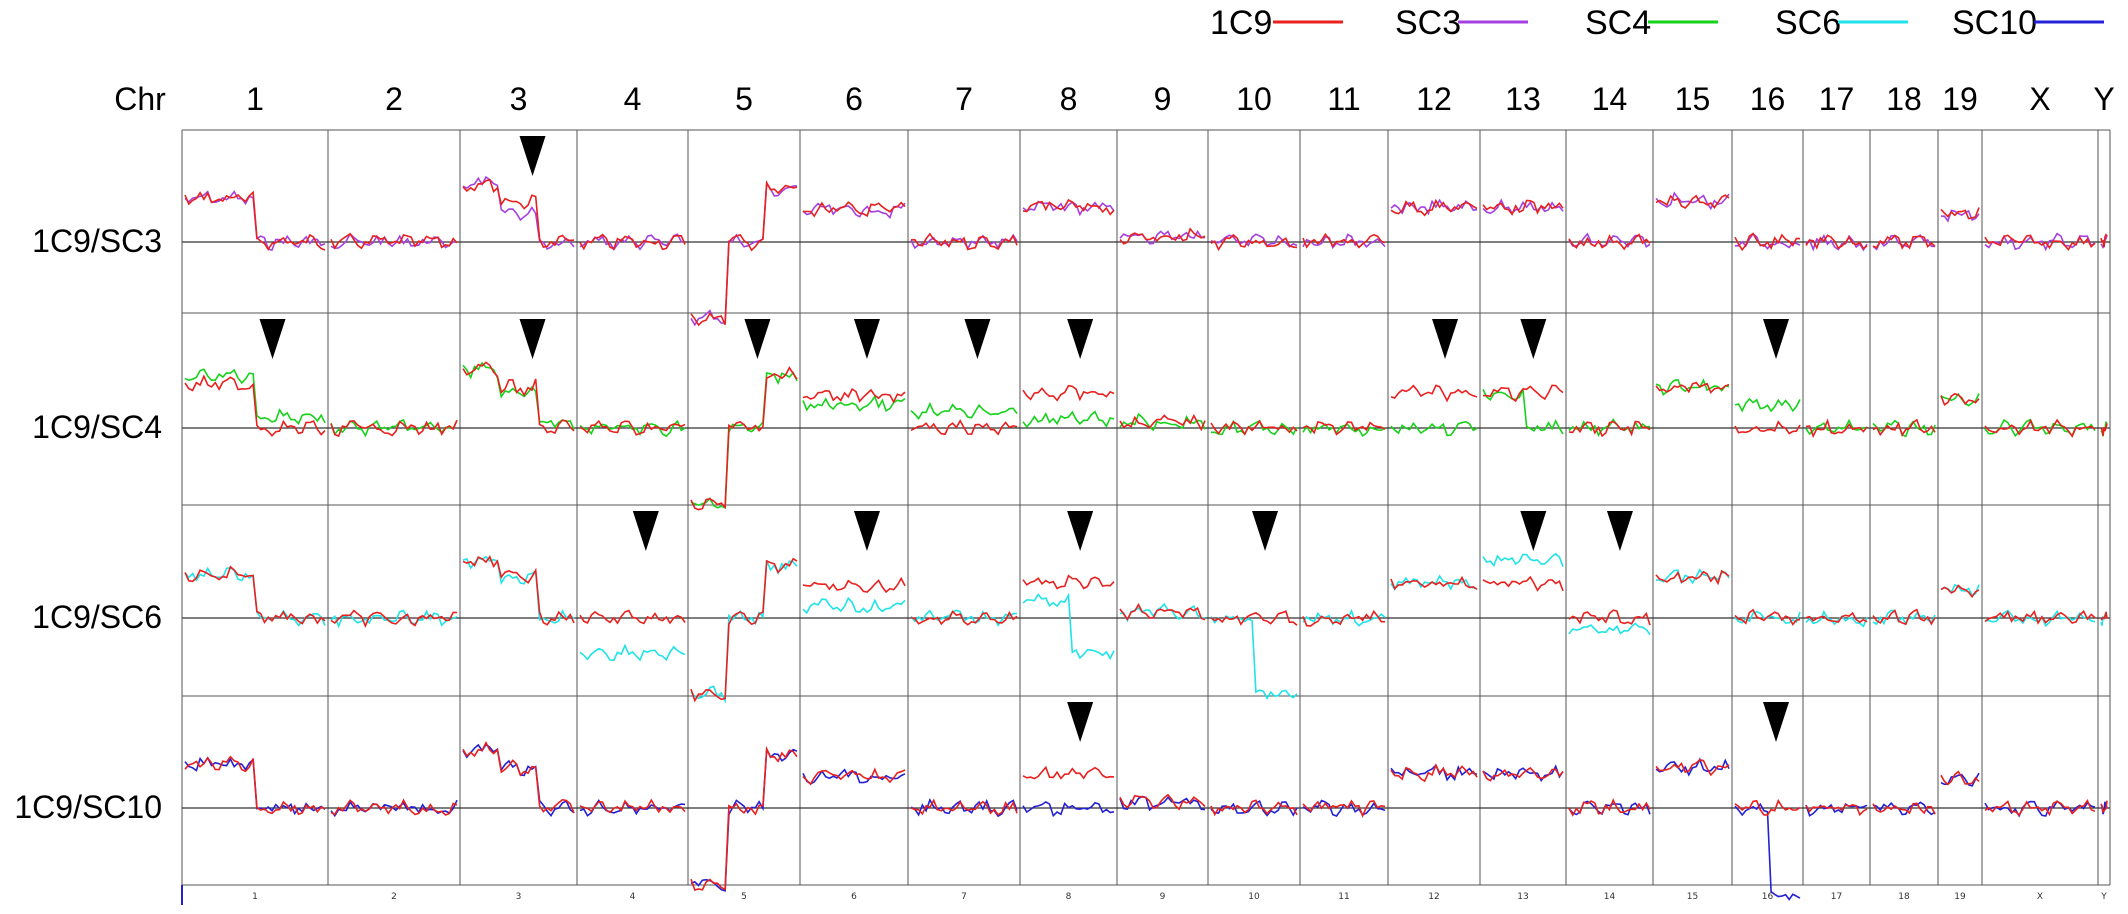 The height and width of the screenshot is (914, 2128). Describe the element at coordinates (97, 427) in the screenshot. I see `panel-label-1c9-sc4: 1C9/SC4` at that location.